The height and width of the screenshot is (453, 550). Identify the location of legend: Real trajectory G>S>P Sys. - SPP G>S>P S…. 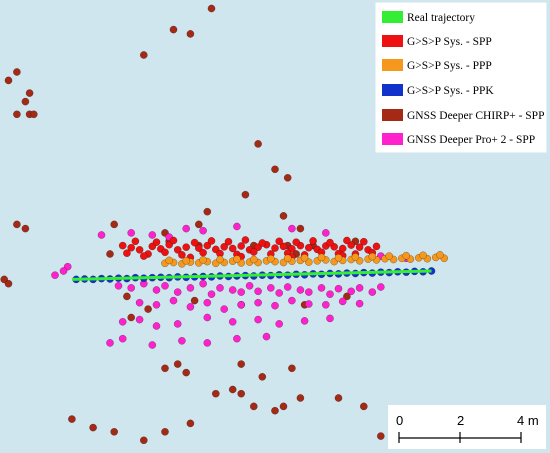
(461, 77).